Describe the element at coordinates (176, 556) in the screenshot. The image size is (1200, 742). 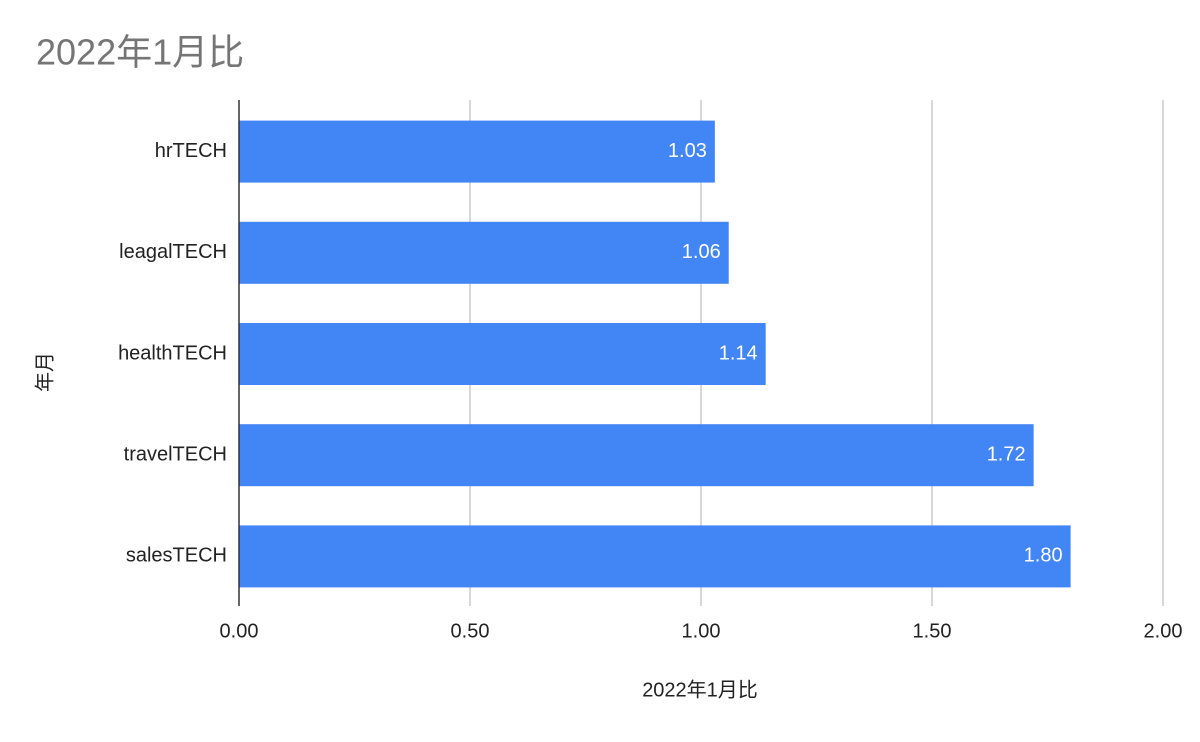
I see `y-tick-label: salesTECH` at that location.